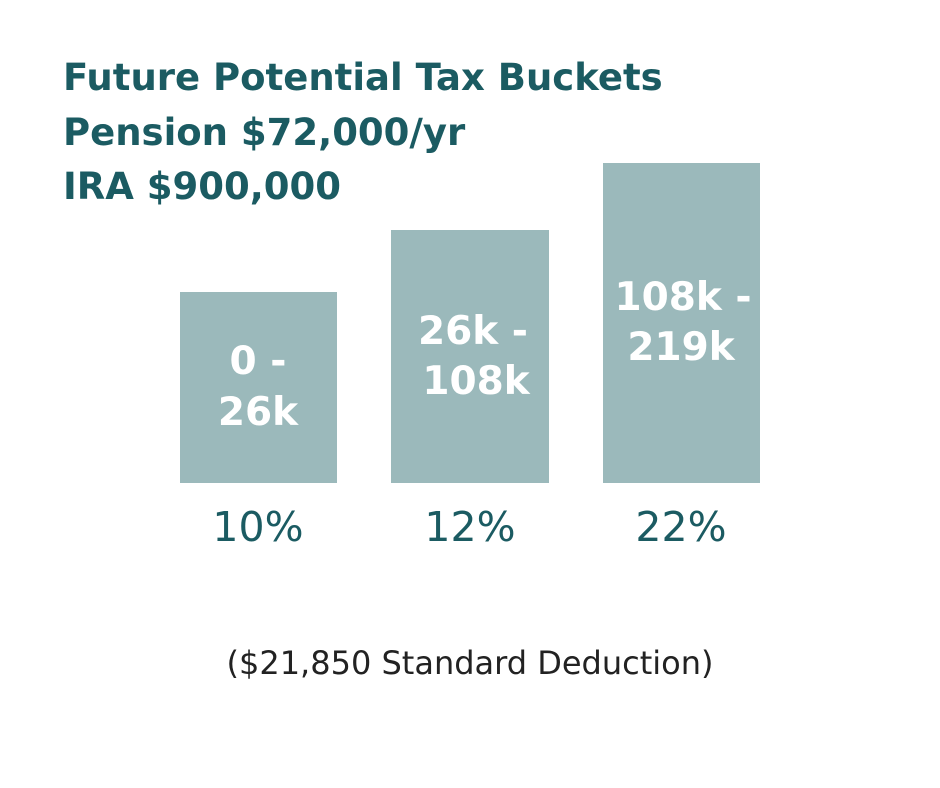 This screenshot has width=940, height=788. I want to click on bucket-range: 26k -, so click(473, 331).